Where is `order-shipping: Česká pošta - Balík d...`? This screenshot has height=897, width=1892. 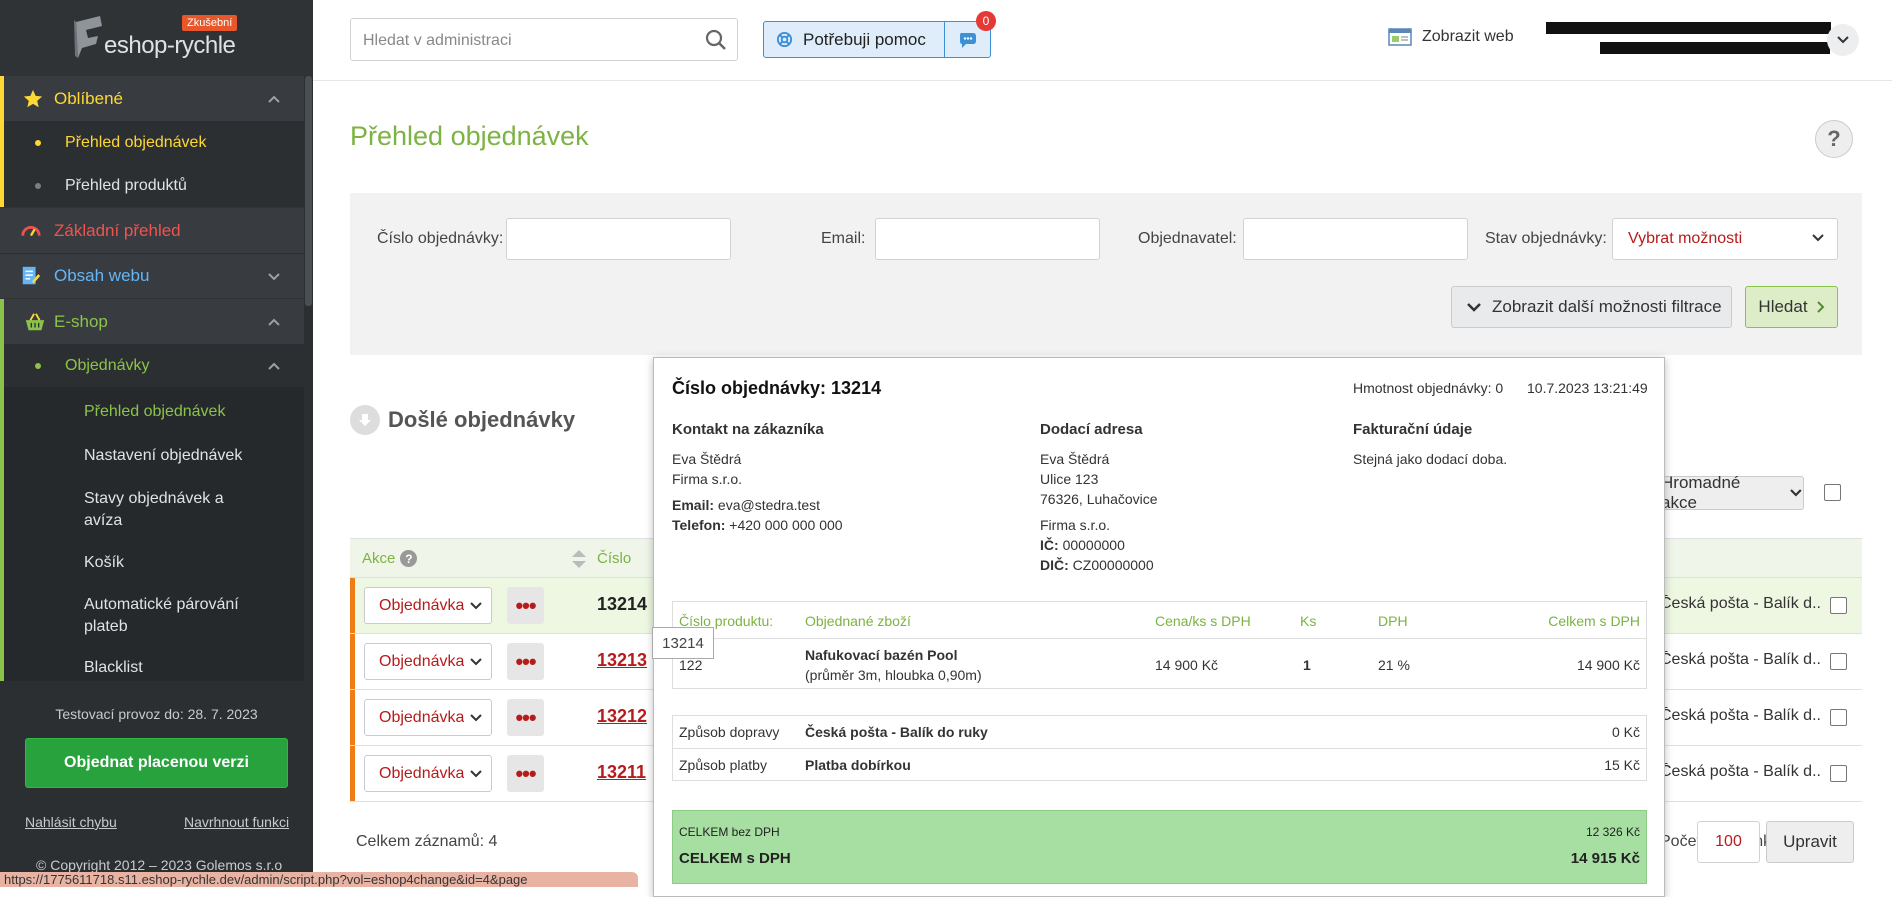 order-shipping: Česká pošta - Balík d... is located at coordinates (1740, 771).